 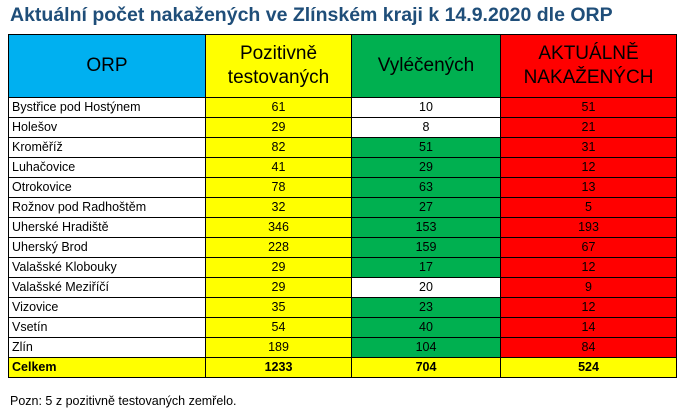 What do you see at coordinates (278, 167) in the screenshot?
I see `positive-cell: 41` at bounding box center [278, 167].